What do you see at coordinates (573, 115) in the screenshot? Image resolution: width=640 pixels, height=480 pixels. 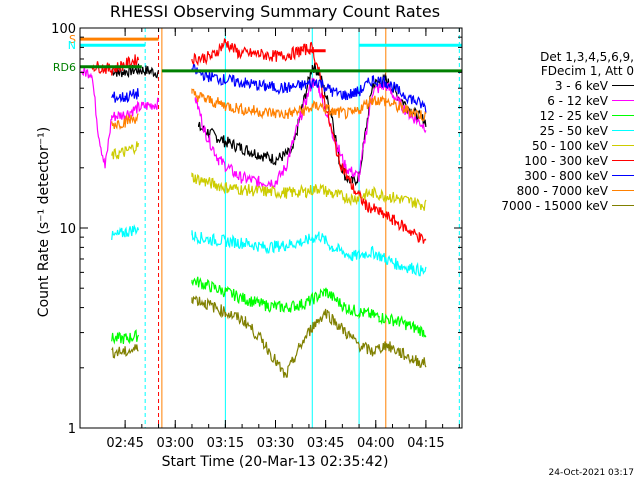 I see `legend-label: 12 - 25 keV` at bounding box center [573, 115].